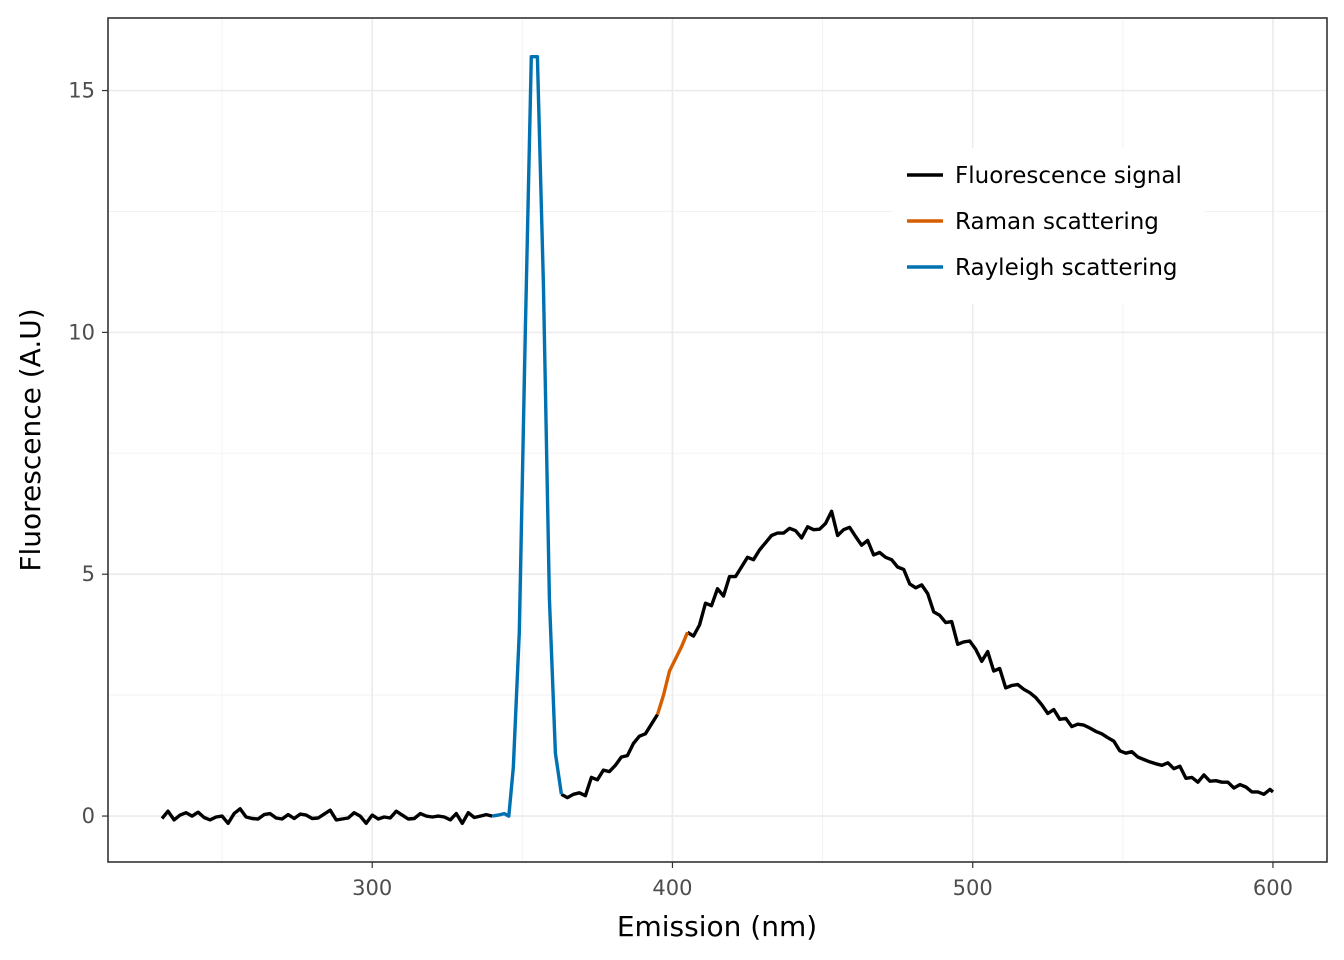 The height and width of the screenshot is (960, 1344). I want to click on y-axis-ticks: 0 5 10 15, so click(88, 453).